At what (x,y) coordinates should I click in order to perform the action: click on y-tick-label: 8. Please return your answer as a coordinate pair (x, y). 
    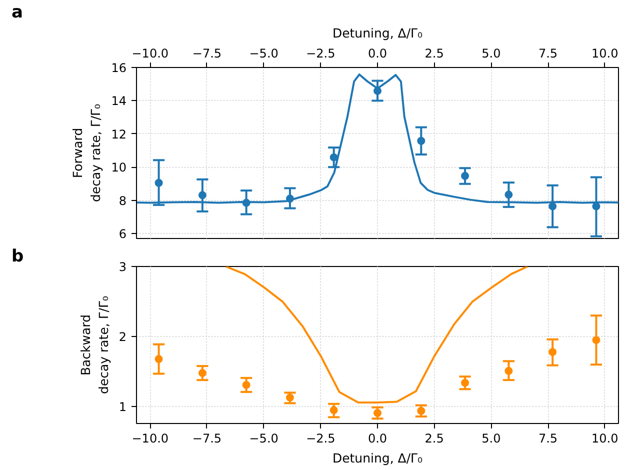
    Looking at the image, I should click on (122, 201).